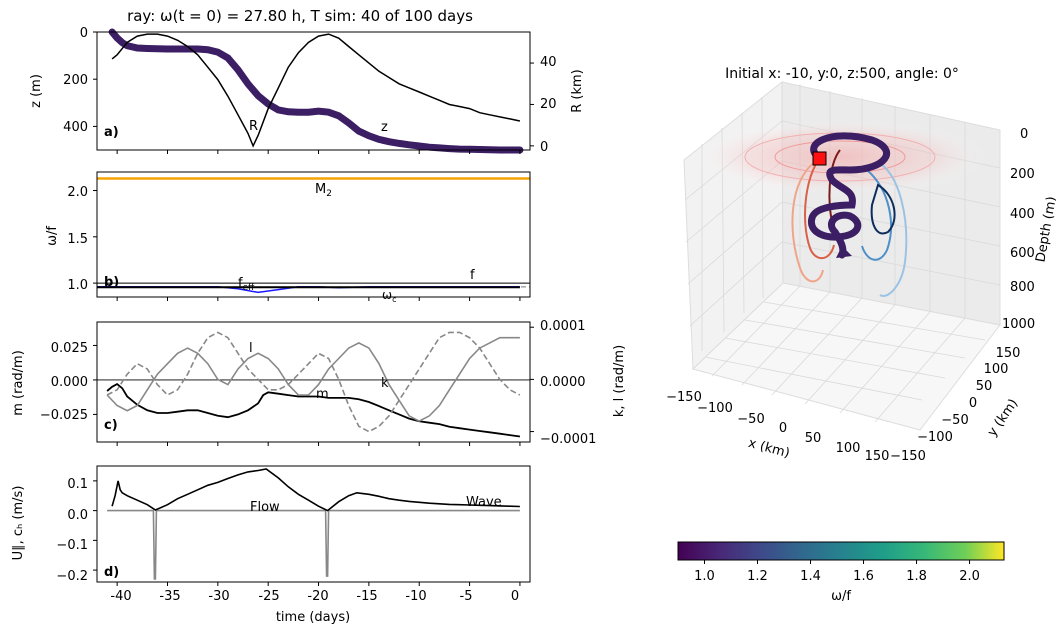 The width and height of the screenshot is (1056, 635). Describe the element at coordinates (111, 572) in the screenshot. I see `panel-d-label: d)` at that location.